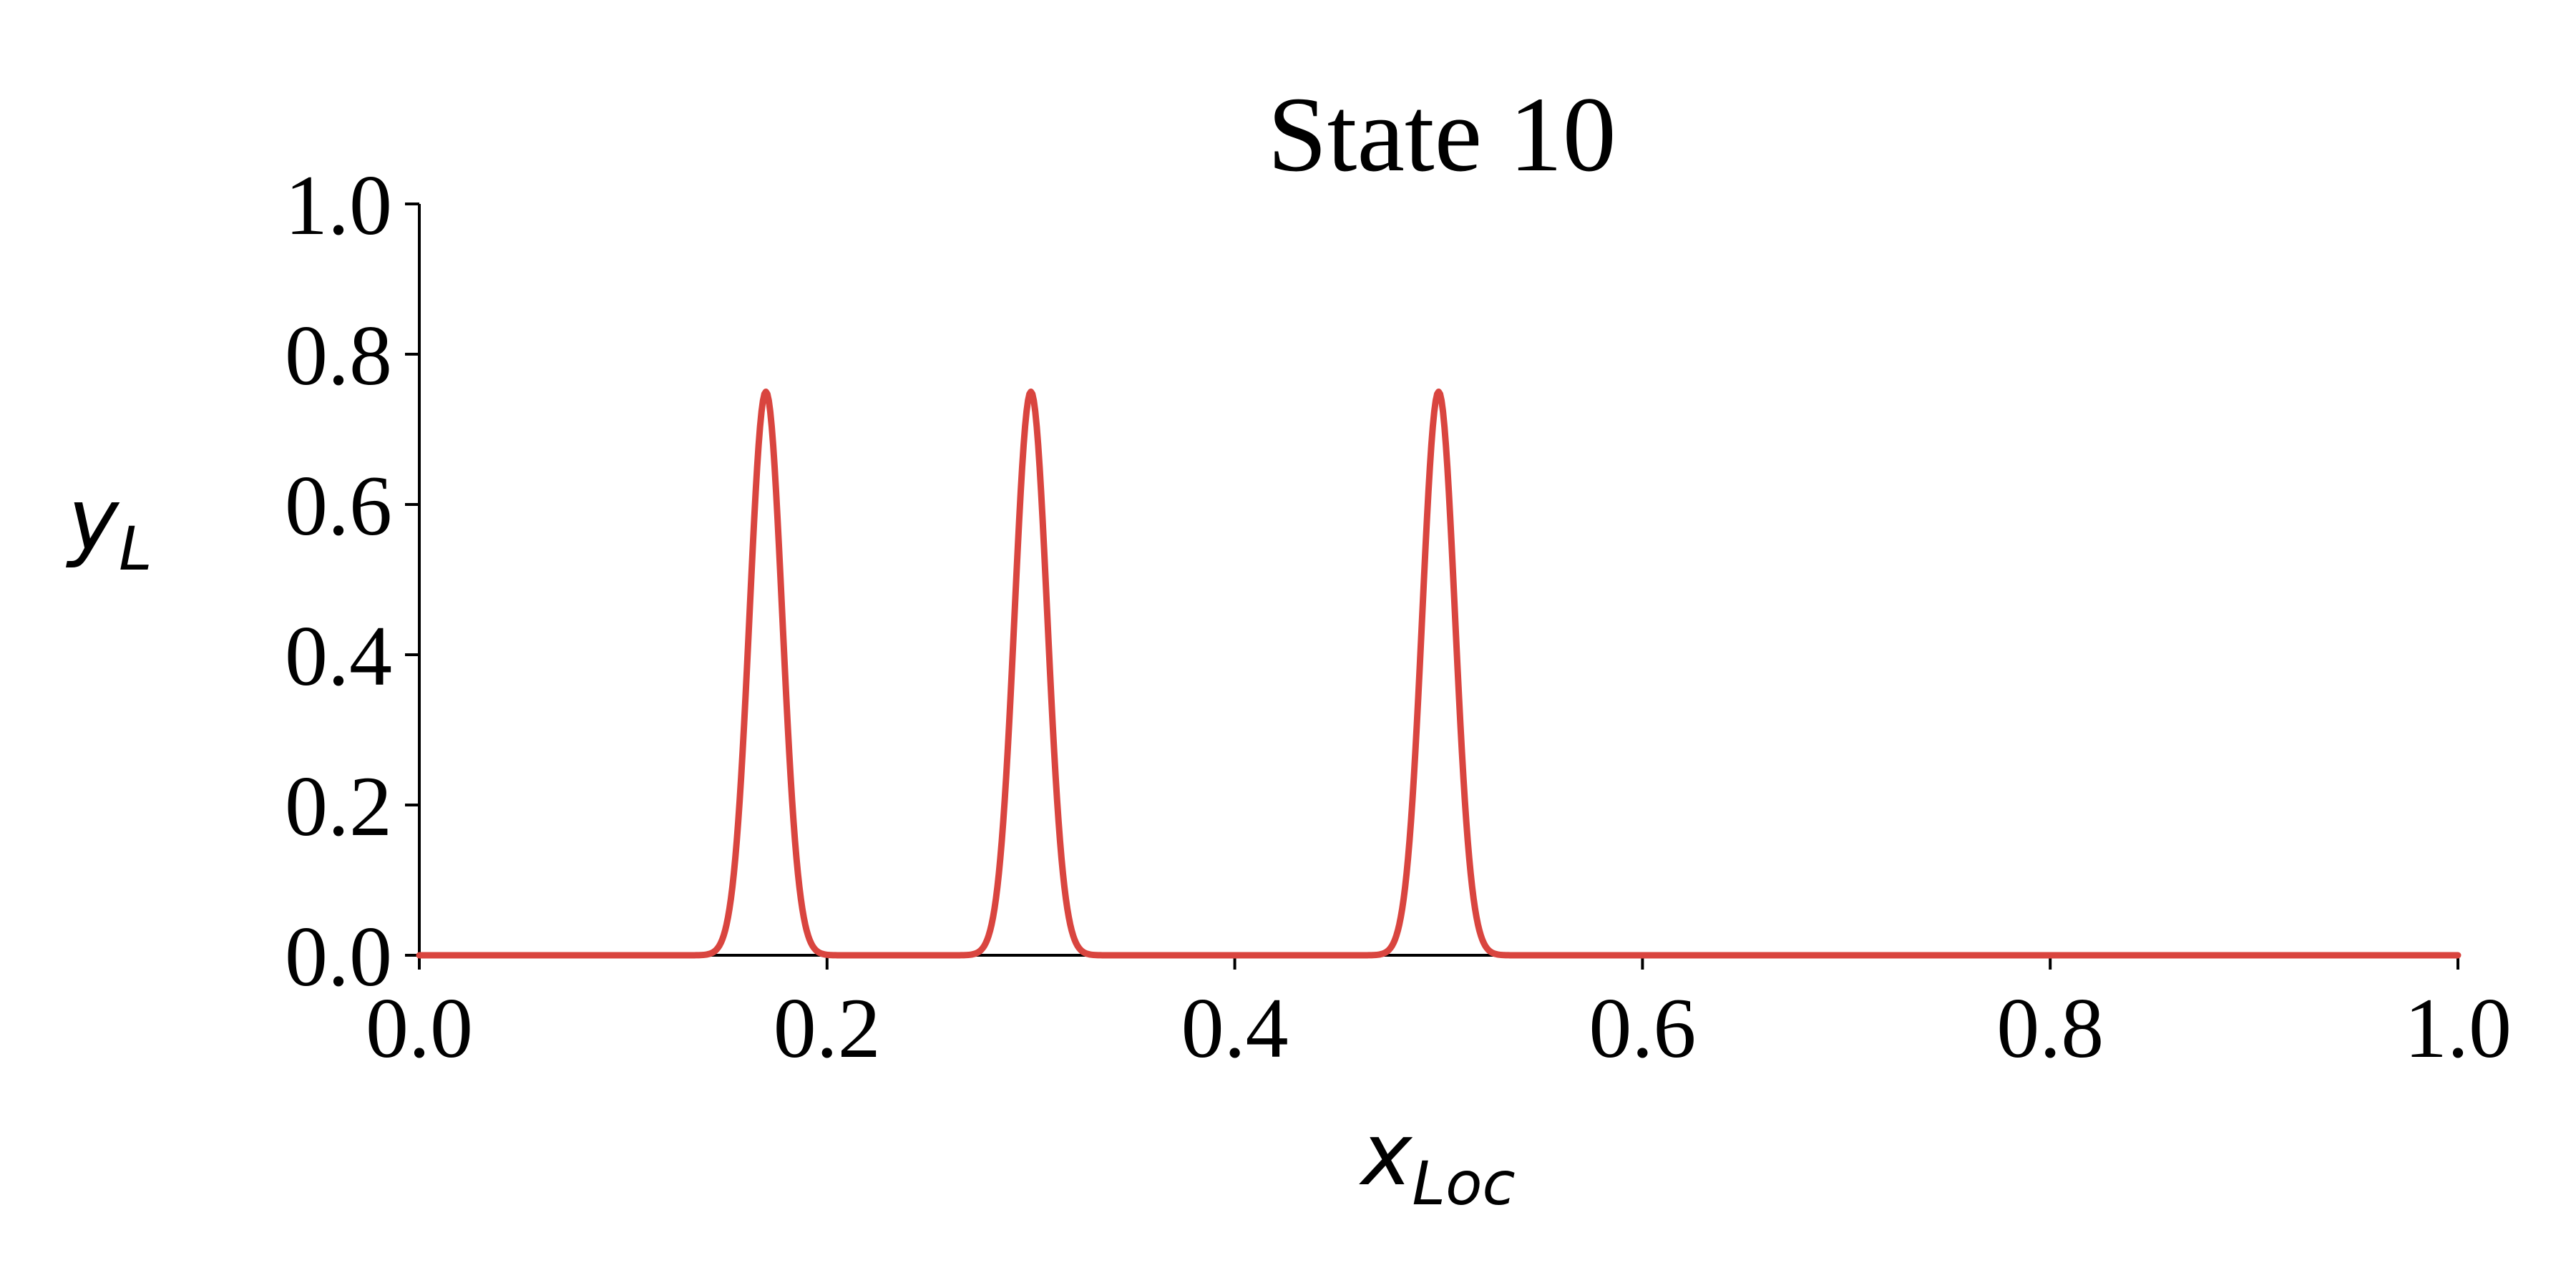 The height and width of the screenshot is (1288, 2576). Describe the element at coordinates (93, 520) in the screenshot. I see `y-axis-label-main: y` at that location.